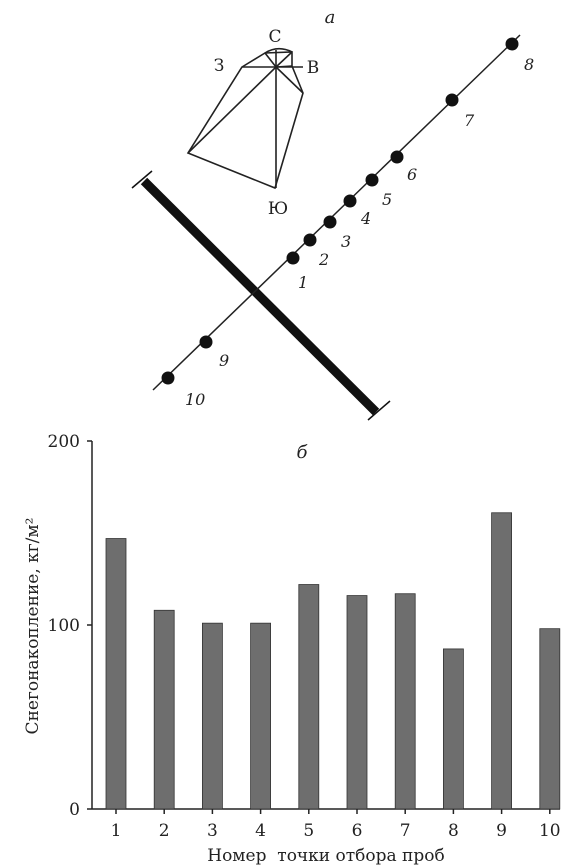 This screenshot has width=565, height=867. Describe the element at coordinates (116, 831) in the screenshot. I see `x-tick-label: 1` at that location.